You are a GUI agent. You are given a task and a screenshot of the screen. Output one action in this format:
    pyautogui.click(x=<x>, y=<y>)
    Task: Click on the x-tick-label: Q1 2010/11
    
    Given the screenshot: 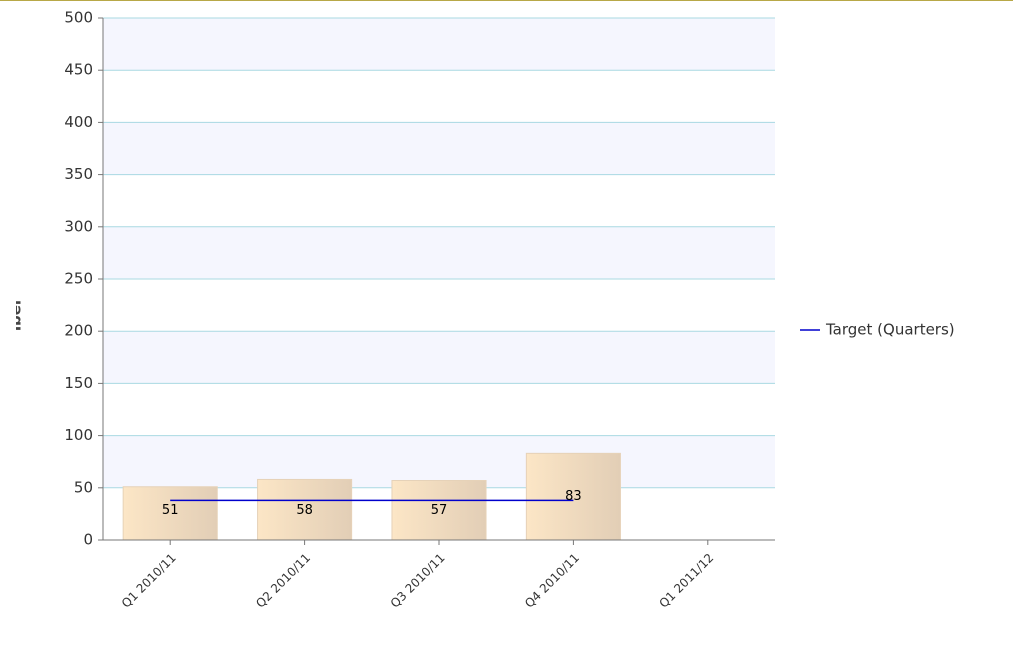 What is the action you would take?
    pyautogui.click(x=149, y=581)
    